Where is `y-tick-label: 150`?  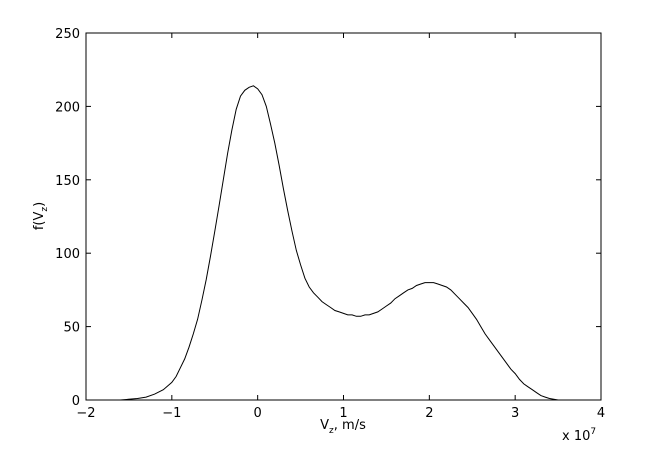
y-tick-label: 150 is located at coordinates (67, 181).